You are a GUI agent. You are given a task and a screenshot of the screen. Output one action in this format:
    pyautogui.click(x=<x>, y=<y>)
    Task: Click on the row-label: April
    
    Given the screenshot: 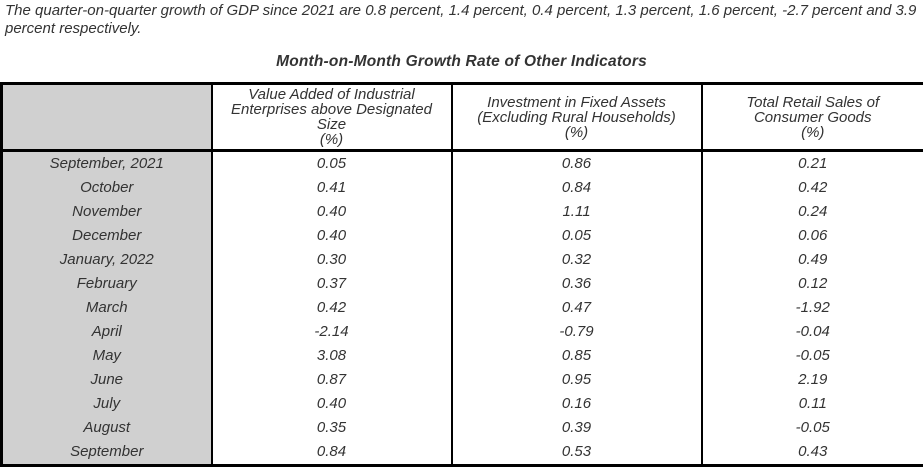 What is the action you would take?
    pyautogui.click(x=107, y=332)
    